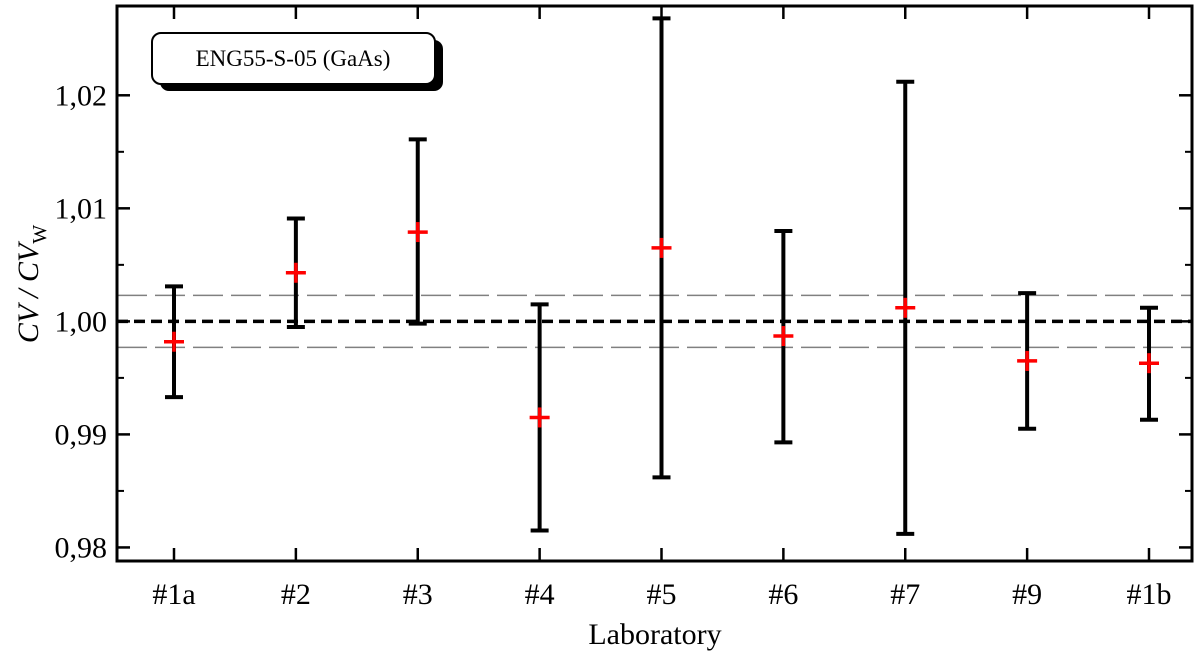  Describe the element at coordinates (81, 547) in the screenshot. I see `y-tick-label: 0,98` at that location.